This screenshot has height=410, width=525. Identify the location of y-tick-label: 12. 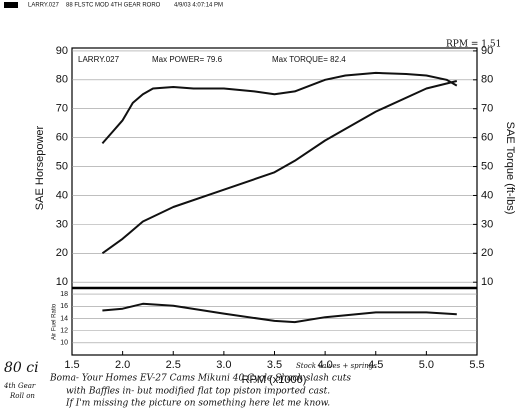
(64, 330).